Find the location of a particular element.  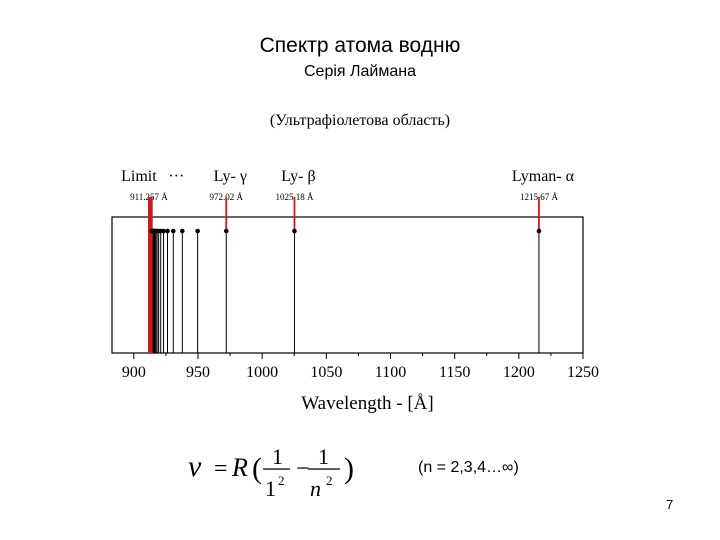

x-axis-ticks: 900 950 1000 1050 1100 1150 1200 1250 is located at coordinates (360, 367).